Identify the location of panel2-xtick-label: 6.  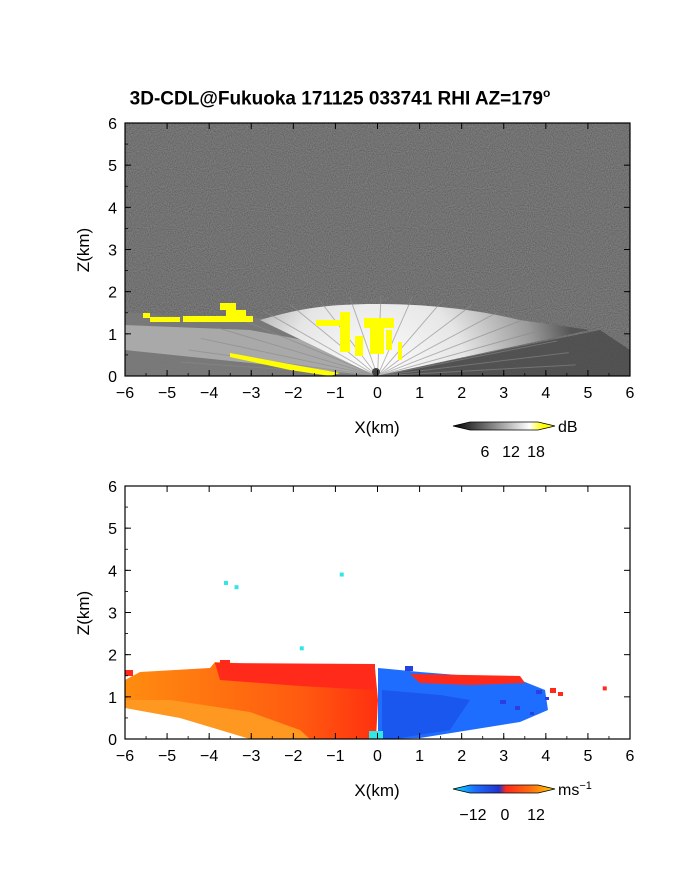
(630, 756).